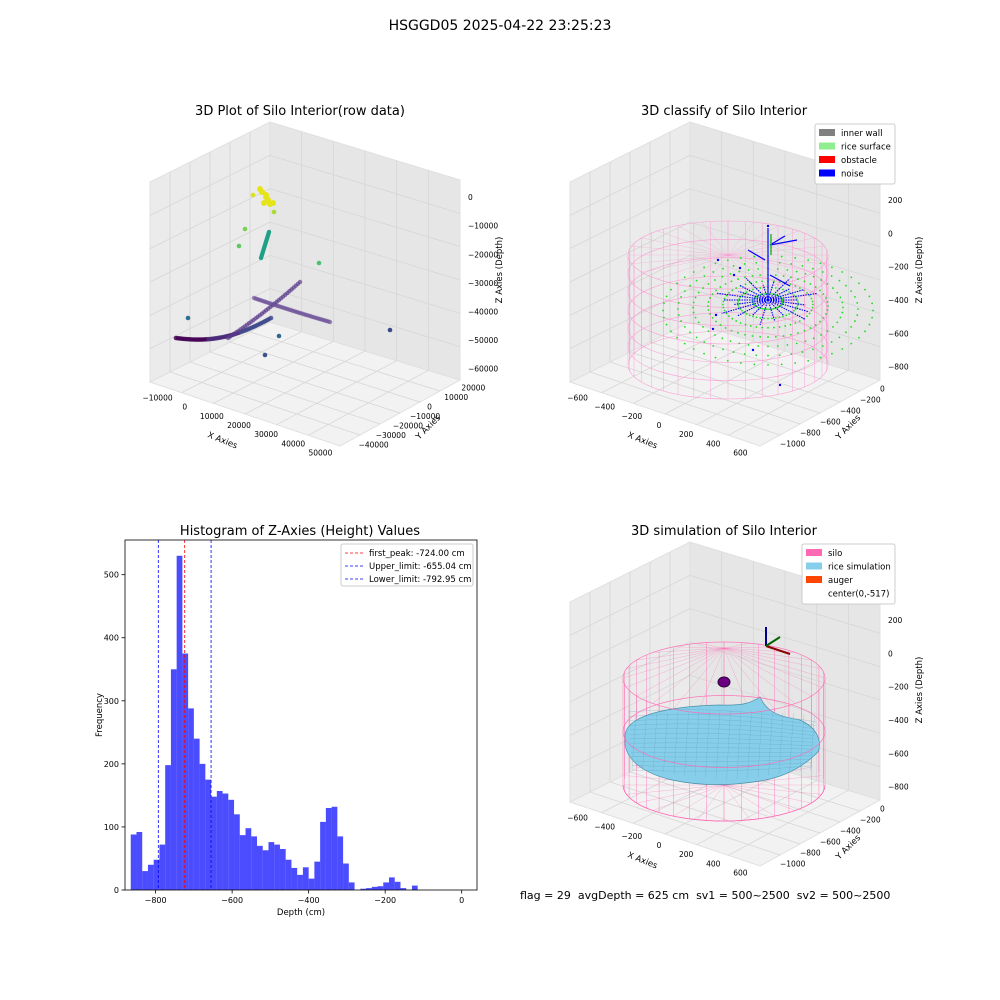 Image resolution: width=1000 pixels, height=1000 pixels. What do you see at coordinates (713, 863) in the screenshot?
I see `x-tick-label: 400` at bounding box center [713, 863].